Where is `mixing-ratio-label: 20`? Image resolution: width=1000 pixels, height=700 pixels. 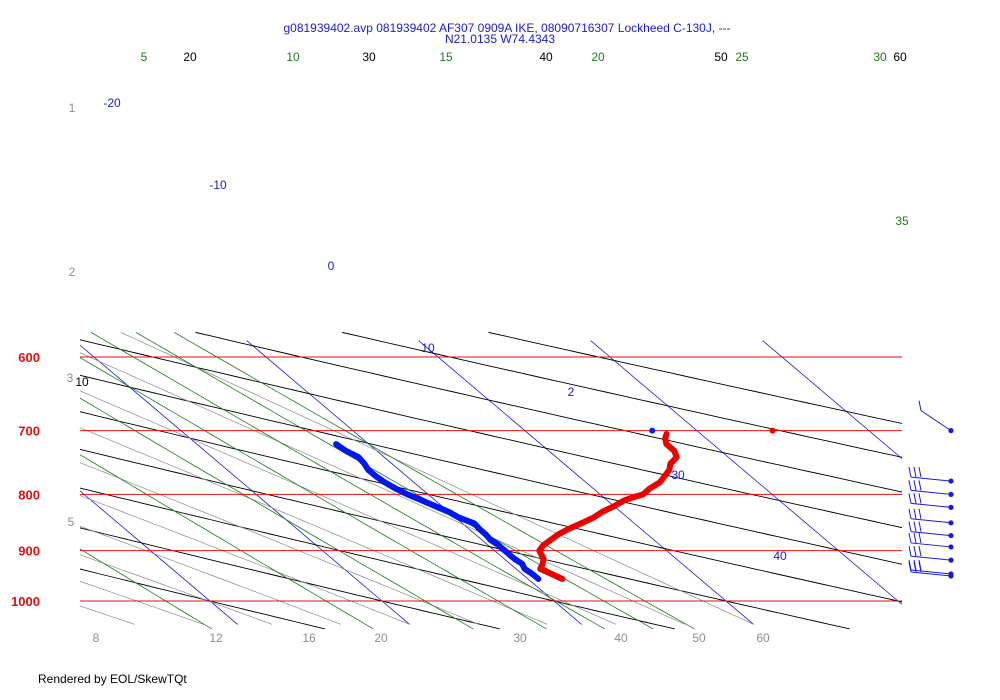 mixing-ratio-label: 20 is located at coordinates (598, 57).